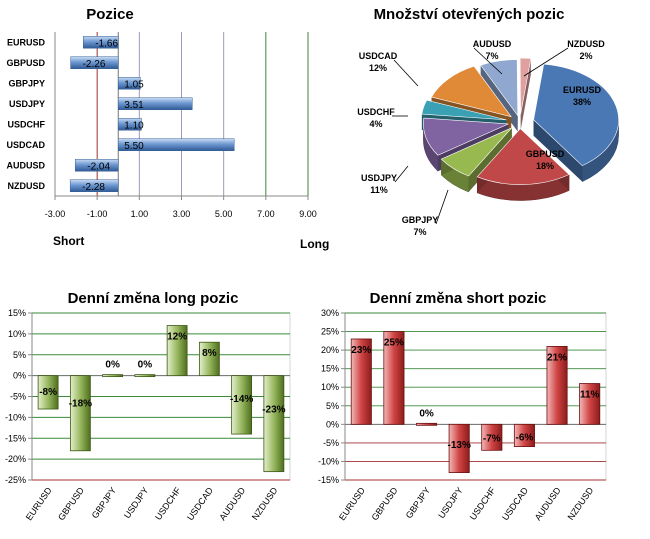 Image resolution: width=650 pixels, height=539 pixels. Describe the element at coordinates (25, 145) in the screenshot. I see `positions-category-label: USDCAD` at that location.